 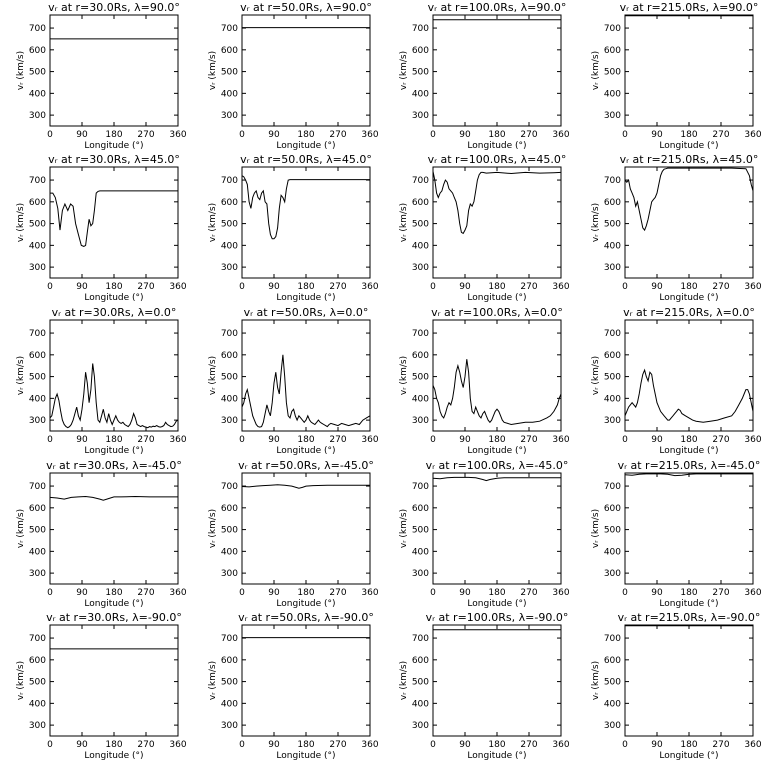 I want to click on subplot-title: vᵣ at r=50.0Rs, λ=0.0°, so click(x=306, y=312).